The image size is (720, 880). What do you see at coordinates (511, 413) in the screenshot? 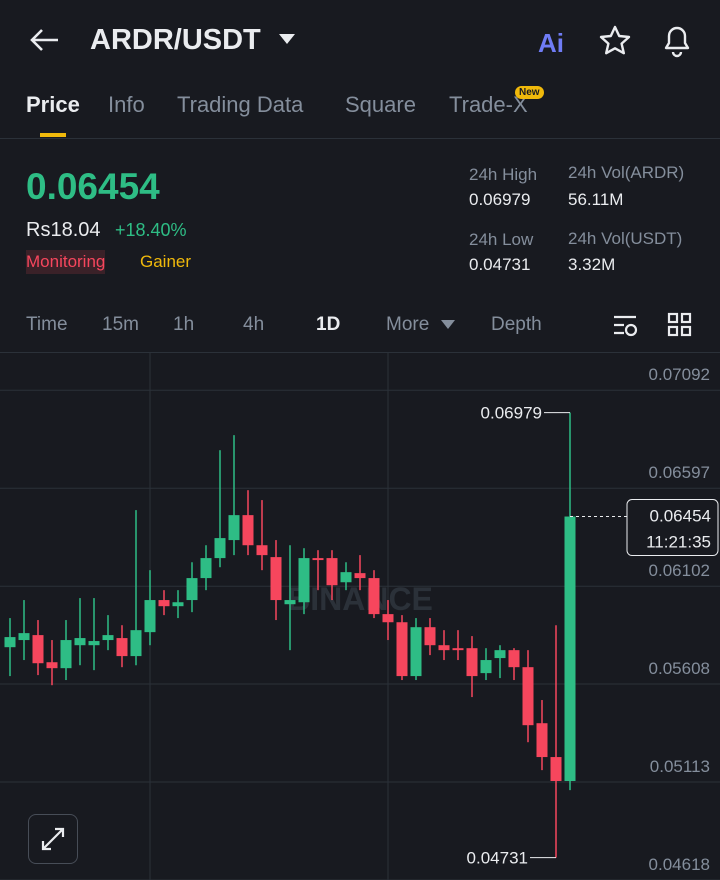
I see `high-label: 0.06979` at bounding box center [511, 413].